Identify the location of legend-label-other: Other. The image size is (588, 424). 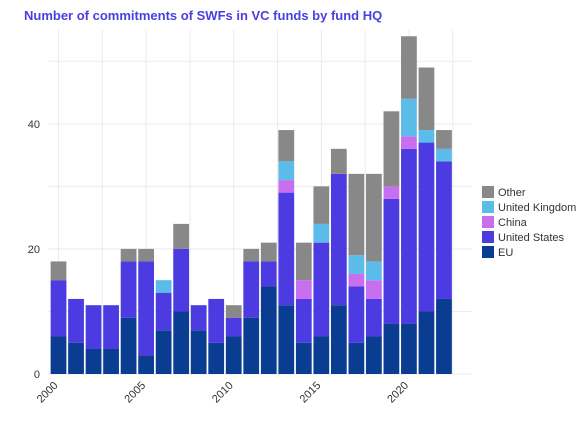
(512, 193).